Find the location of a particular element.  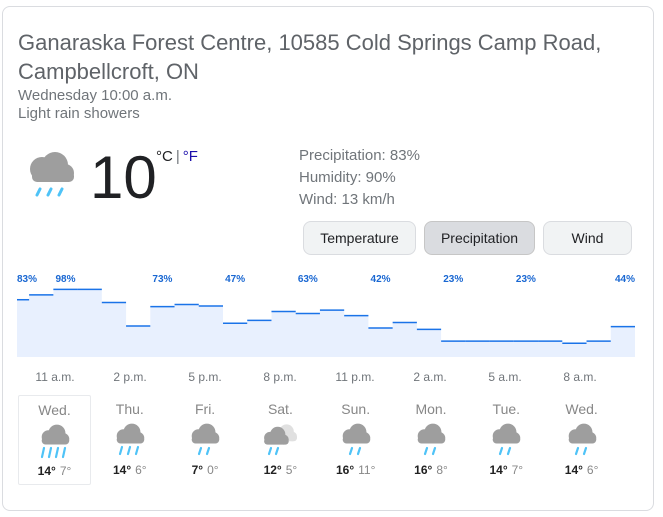

current-temperature: 10 is located at coordinates (123, 177).